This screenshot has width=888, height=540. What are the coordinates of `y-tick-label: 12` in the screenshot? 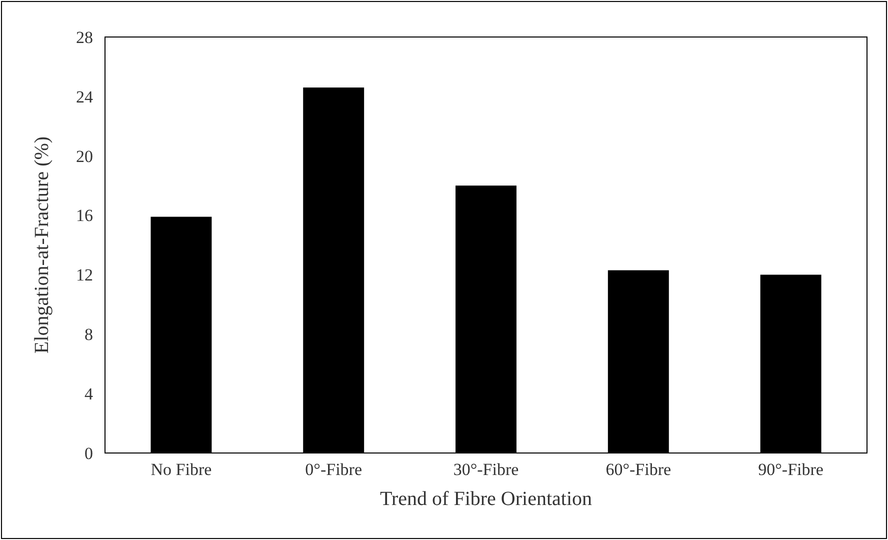 It's located at (84, 275).